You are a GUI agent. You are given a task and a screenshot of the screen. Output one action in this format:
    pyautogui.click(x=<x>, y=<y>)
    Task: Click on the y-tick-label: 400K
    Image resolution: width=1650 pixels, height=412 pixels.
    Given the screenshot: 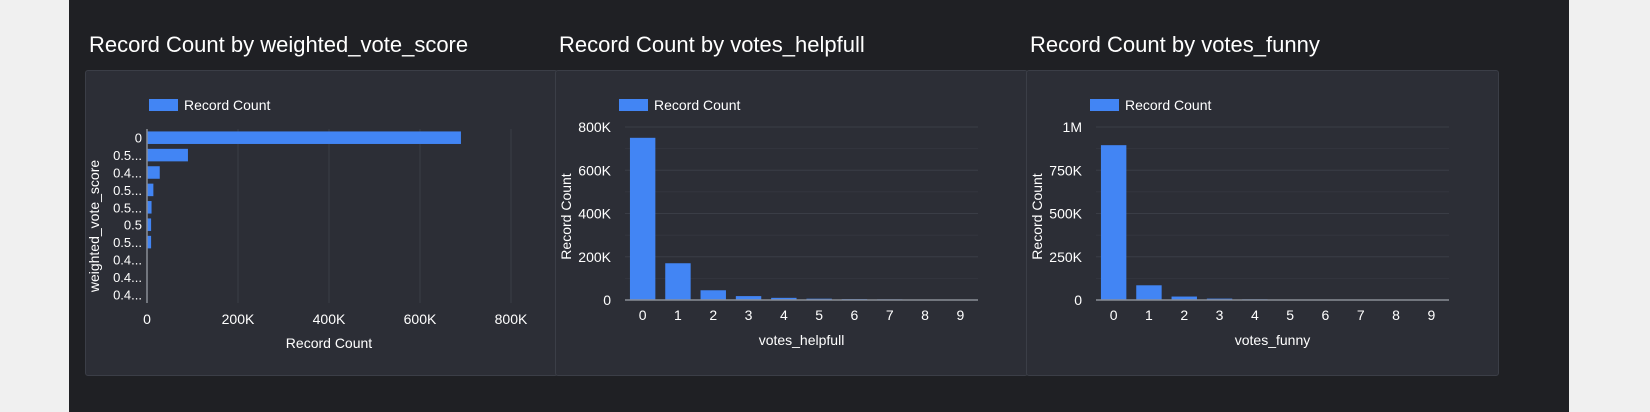 What is the action you would take?
    pyautogui.click(x=594, y=214)
    